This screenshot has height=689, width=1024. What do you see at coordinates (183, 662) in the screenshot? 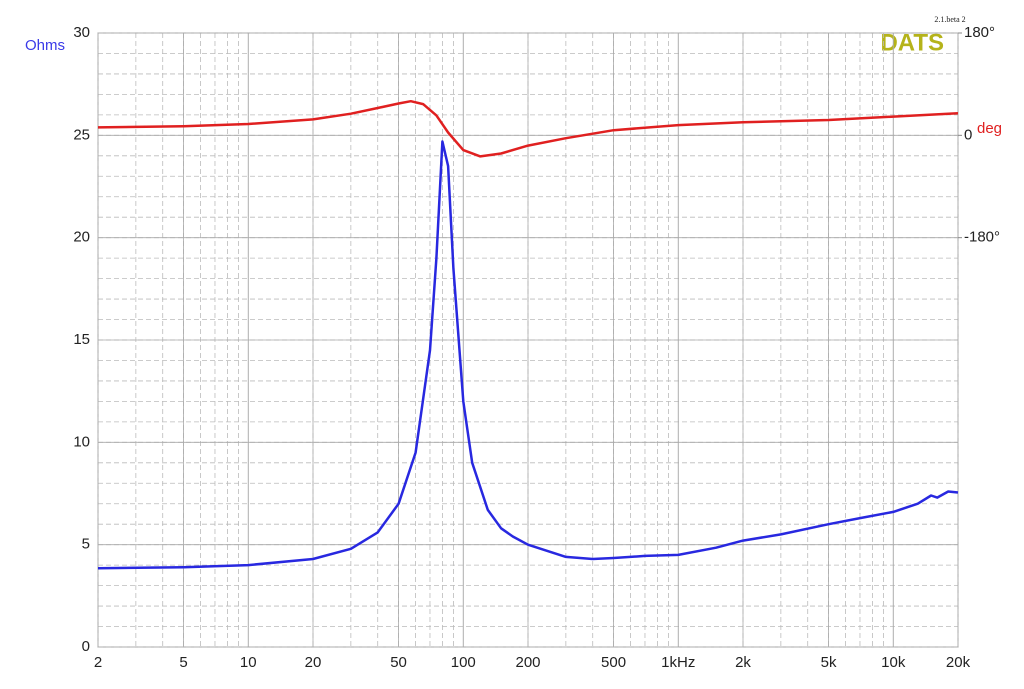
I see `x-tick-label: 5` at bounding box center [183, 662].